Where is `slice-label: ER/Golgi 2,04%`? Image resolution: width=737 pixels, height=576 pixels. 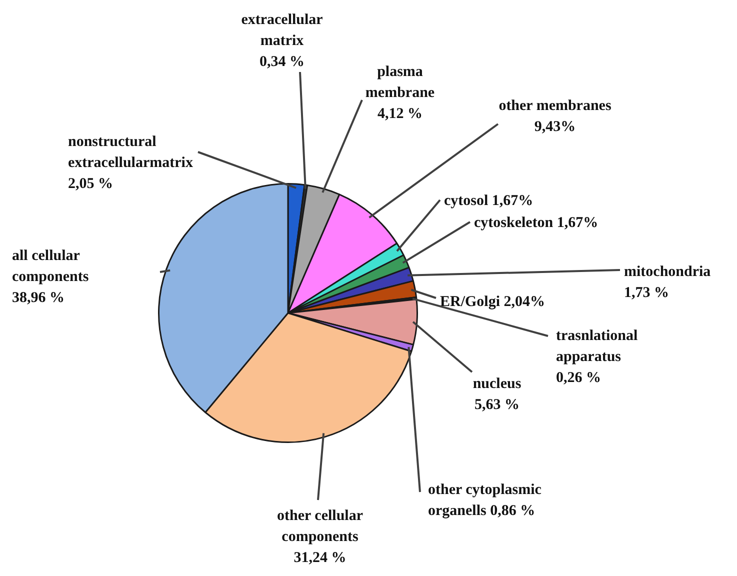
slice-label: ER/Golgi 2,04% is located at coordinates (493, 302).